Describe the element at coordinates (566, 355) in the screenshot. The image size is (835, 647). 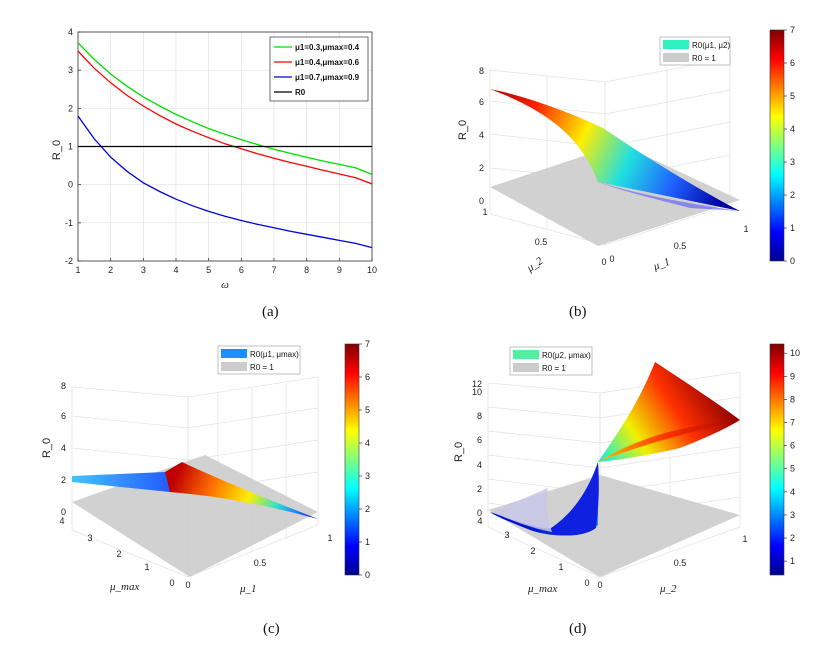
I see `panel-d-legend-surface: R0(μ2, μmax)` at that location.